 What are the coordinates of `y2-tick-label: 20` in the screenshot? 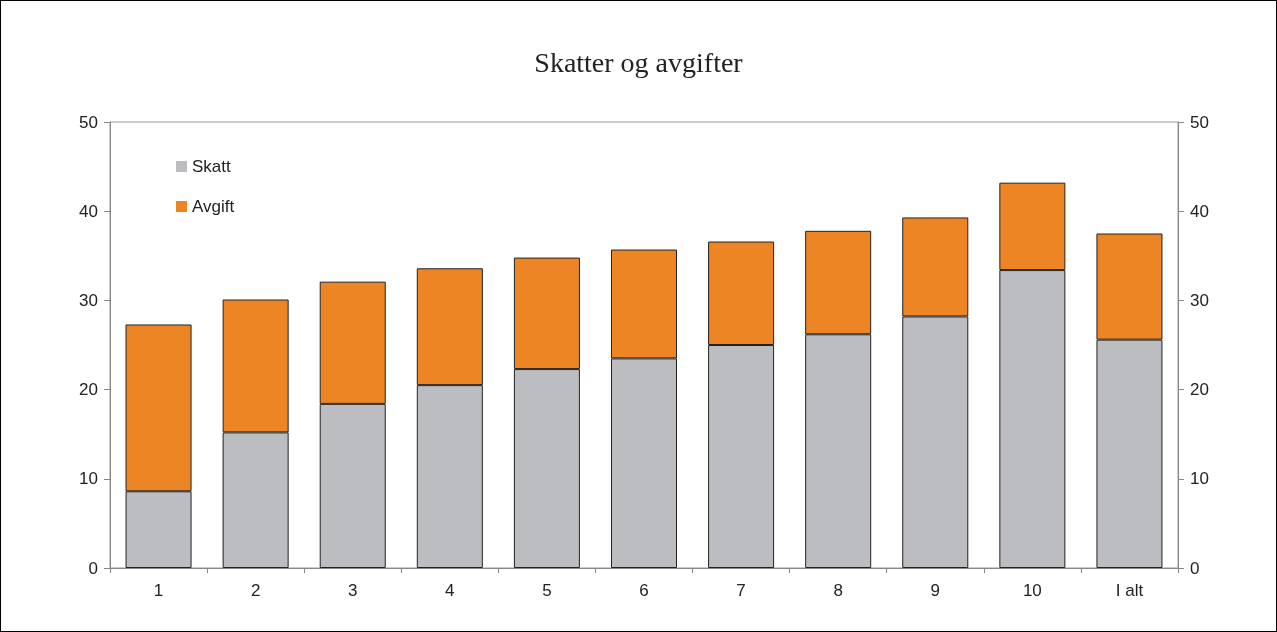 It's located at (1199, 390).